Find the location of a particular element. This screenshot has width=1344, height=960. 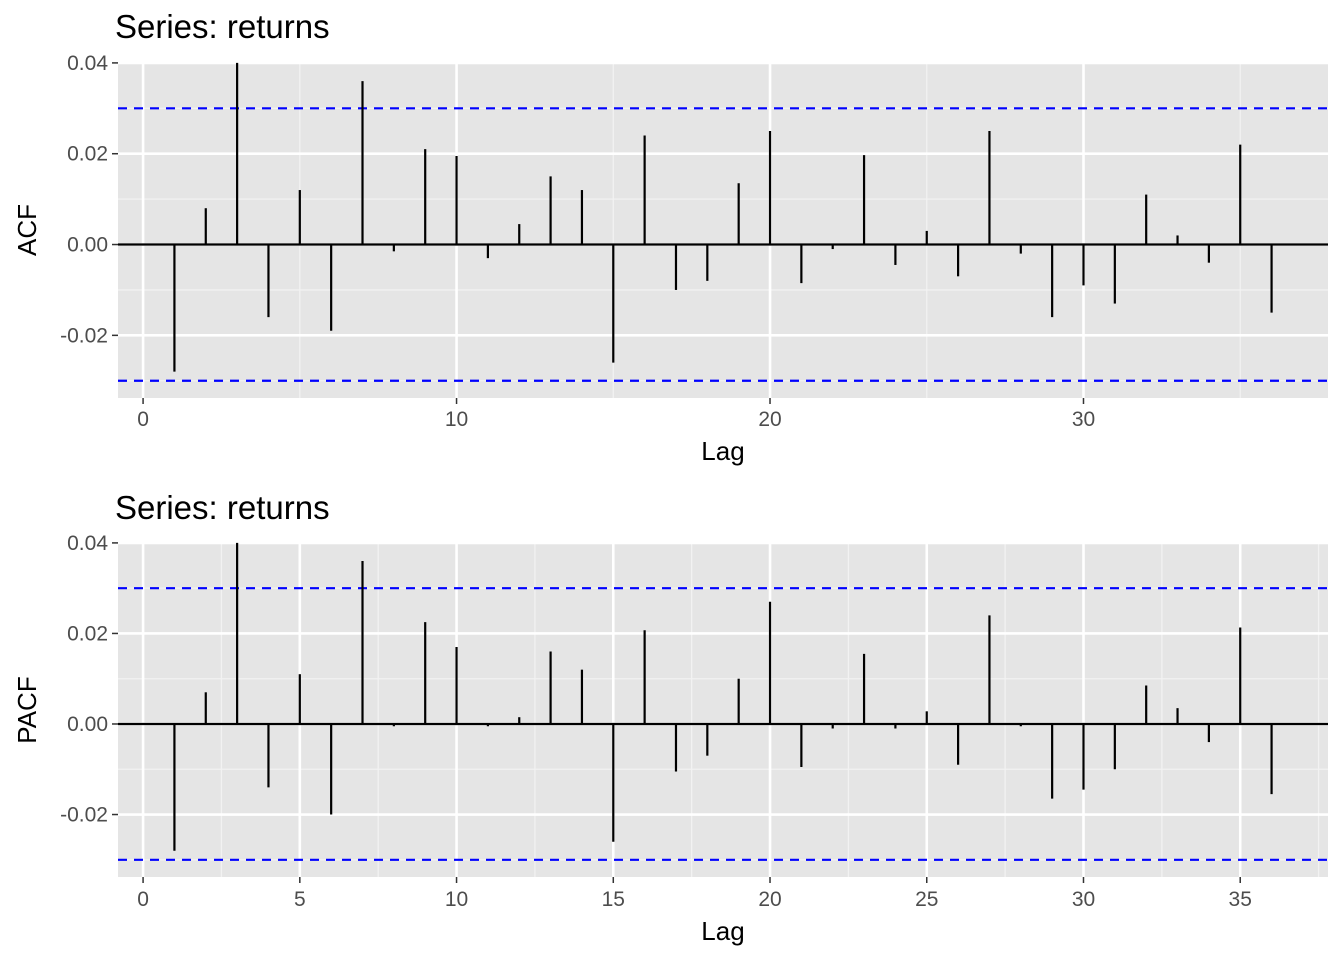

pacf-x-tick-label: 15 is located at coordinates (613, 899).